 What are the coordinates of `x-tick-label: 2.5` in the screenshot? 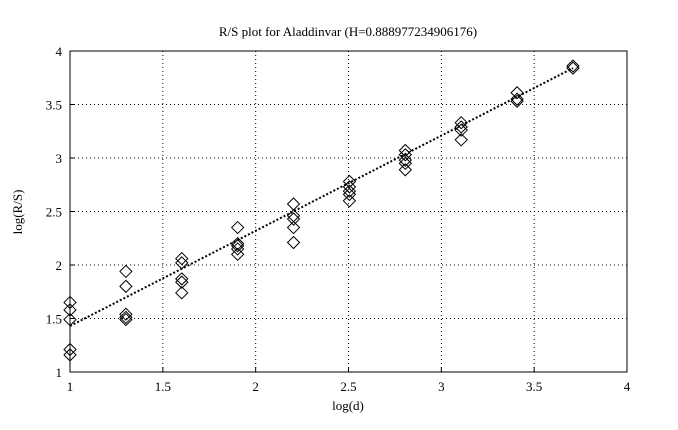 It's located at (348, 386).